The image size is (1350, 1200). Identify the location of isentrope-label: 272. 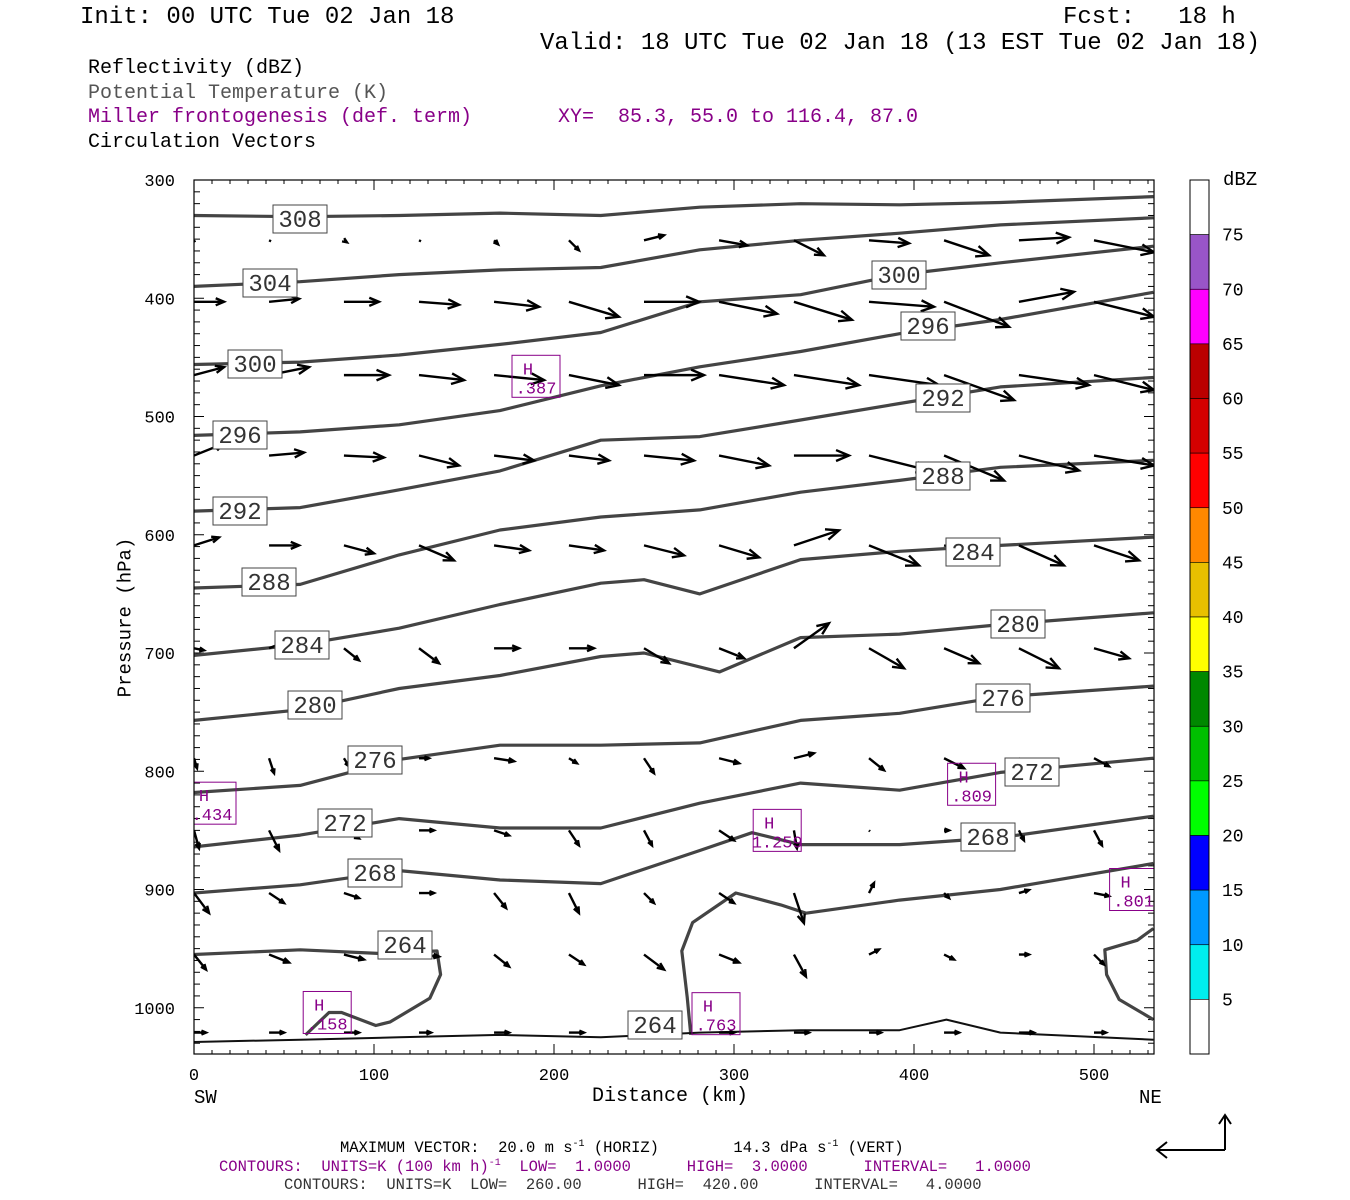
(344, 825).